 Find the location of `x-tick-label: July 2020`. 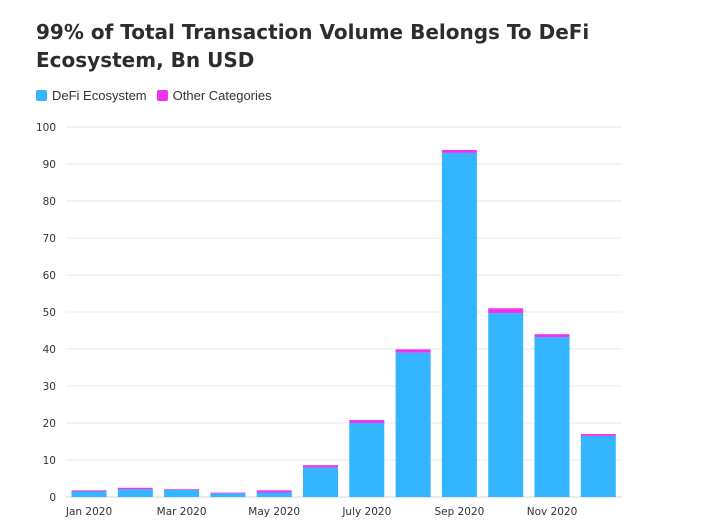

x-tick-label: July 2020 is located at coordinates (366, 512).